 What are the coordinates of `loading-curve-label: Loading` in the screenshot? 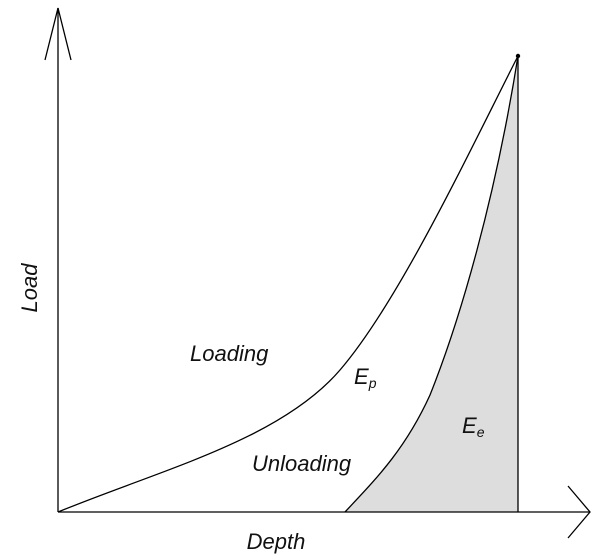 It's located at (229, 353).